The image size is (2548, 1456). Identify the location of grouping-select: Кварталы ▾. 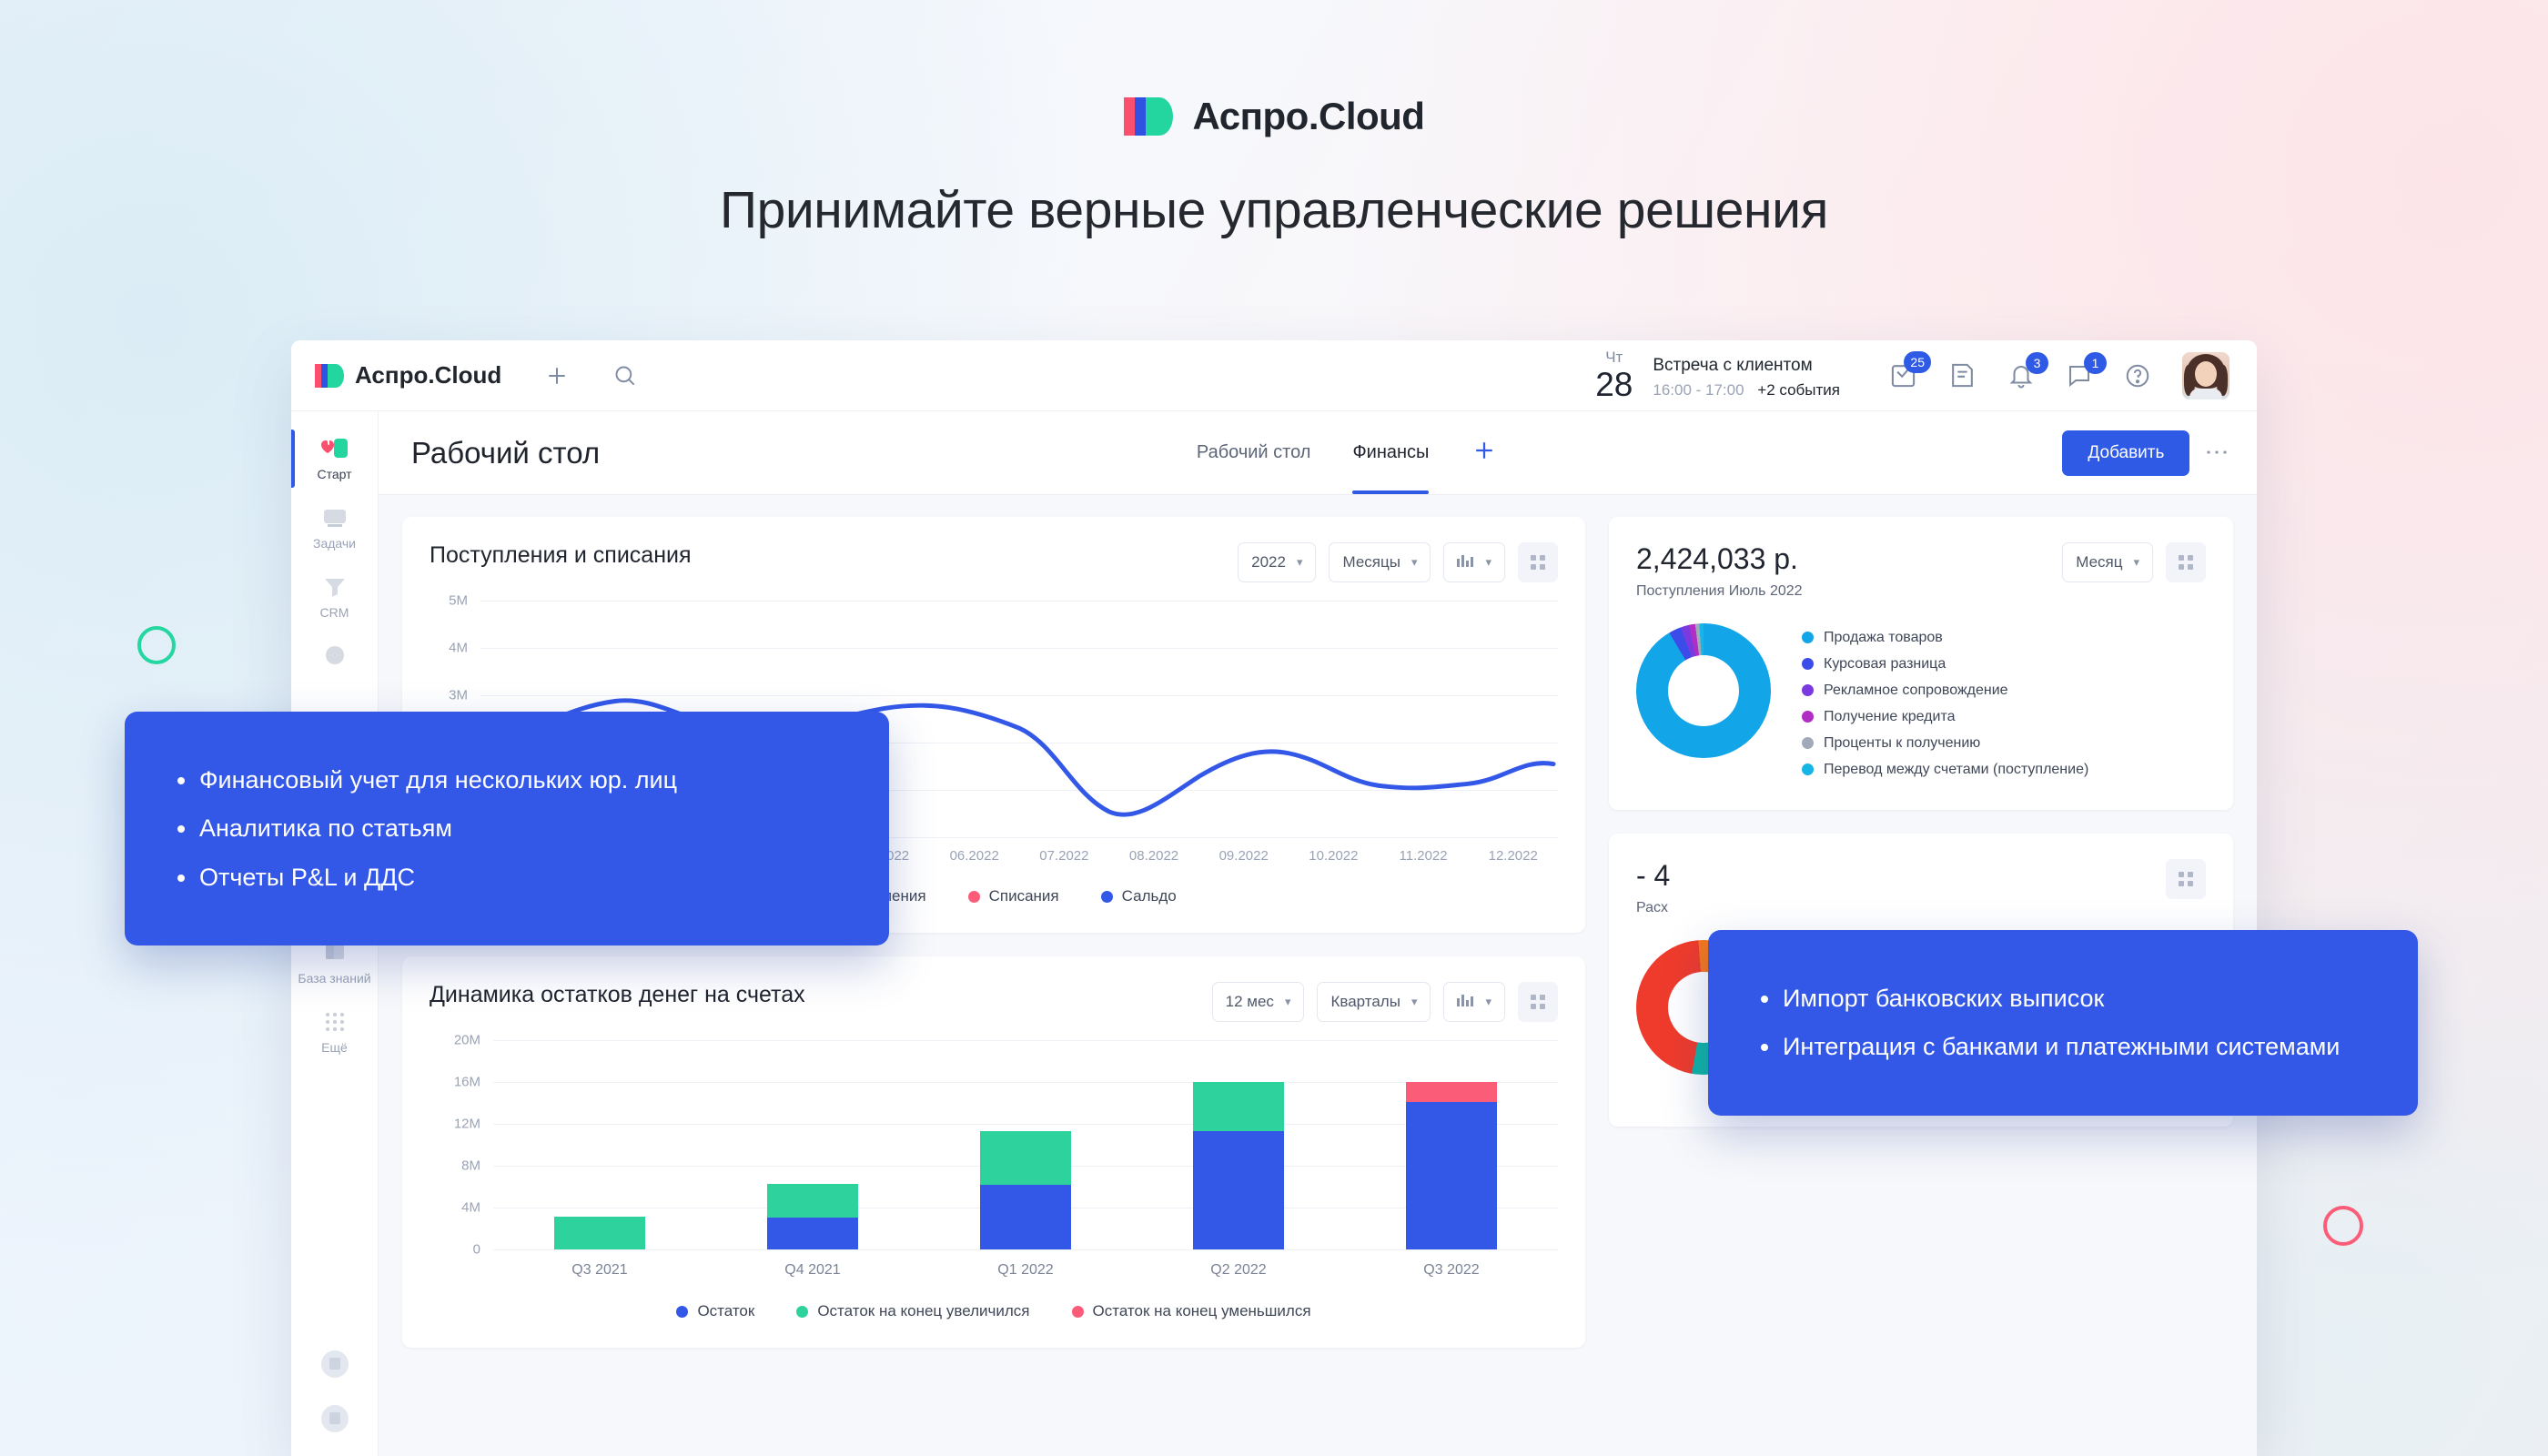
(1374, 1002).